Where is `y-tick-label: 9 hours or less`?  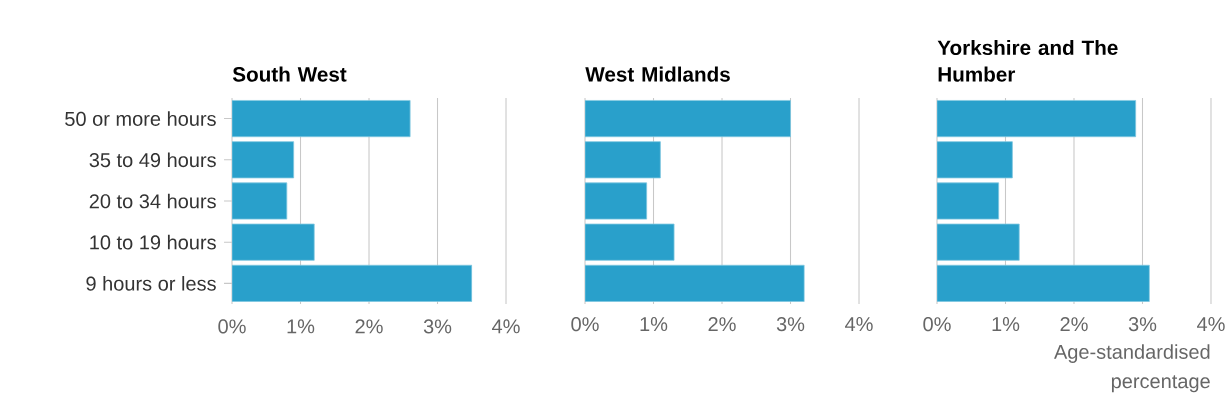 y-tick-label: 9 hours or less is located at coordinates (151, 283).